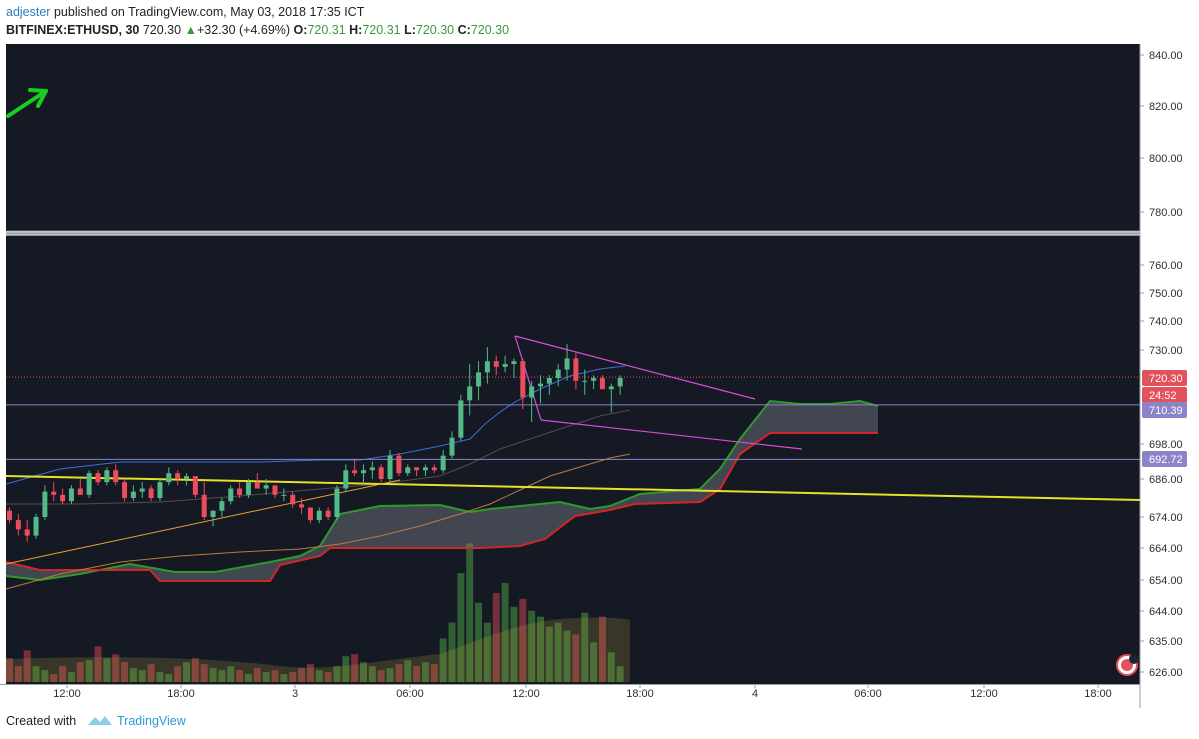 The height and width of the screenshot is (739, 1199). I want to click on high-value: 720.31, so click(381, 30).